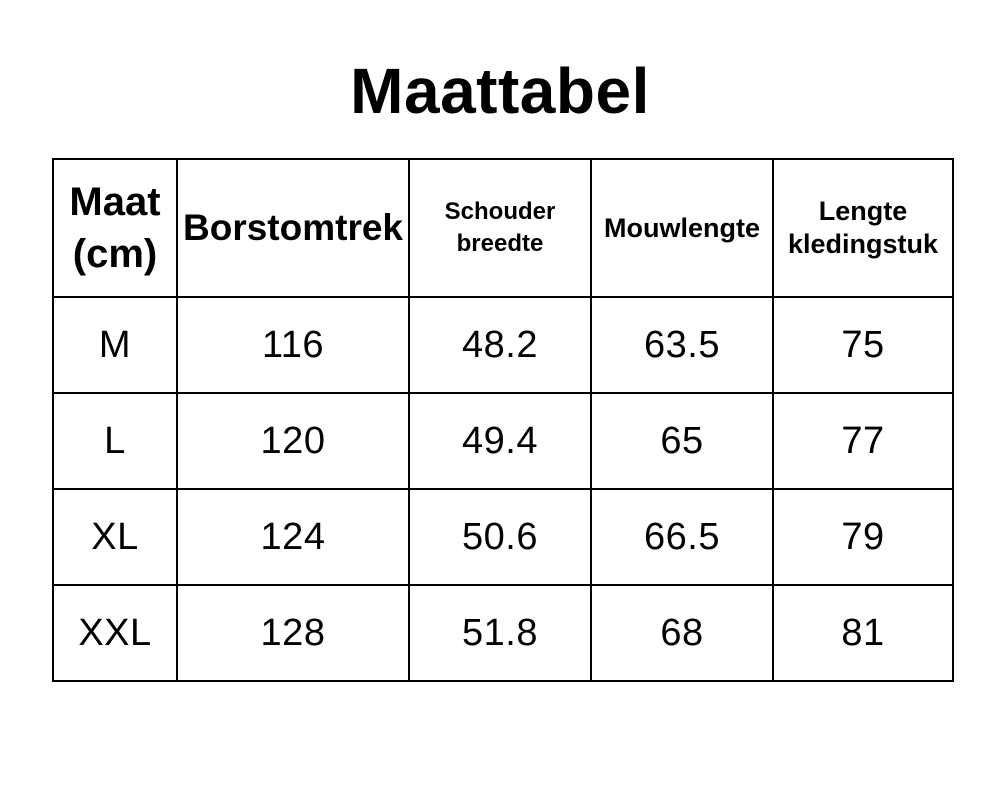  Describe the element at coordinates (293, 441) in the screenshot. I see `borstomtrek-value: 120` at that location.